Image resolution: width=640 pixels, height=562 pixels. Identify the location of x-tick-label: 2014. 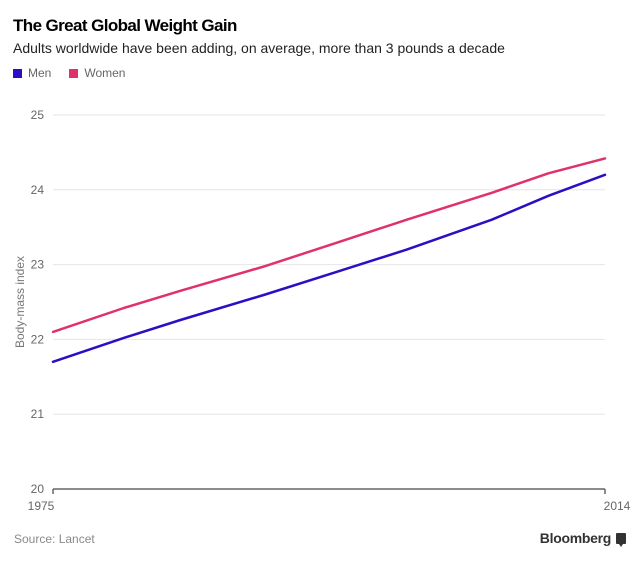
(617, 506).